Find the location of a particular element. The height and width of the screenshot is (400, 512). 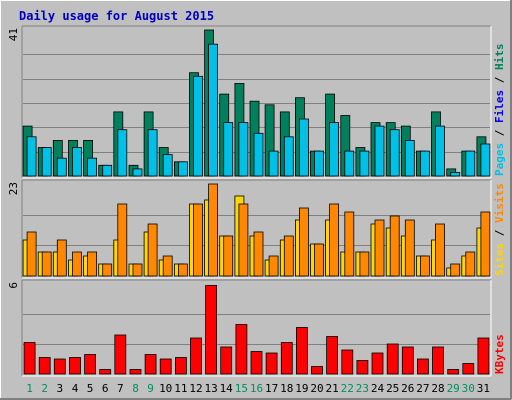

x-tick-label-day-3: 3 is located at coordinates (59, 388).